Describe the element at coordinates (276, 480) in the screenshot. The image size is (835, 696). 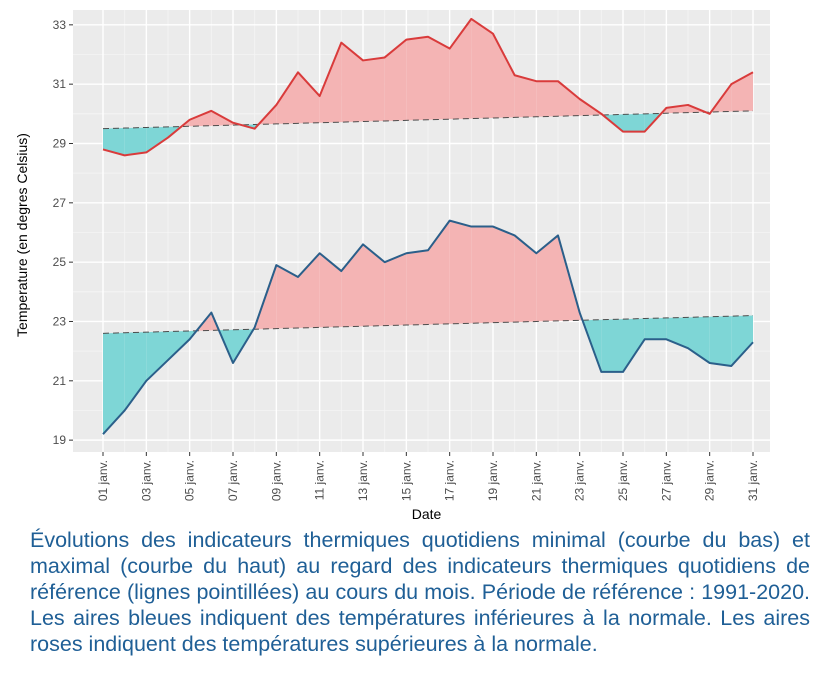
I see `x-tick-label: 09 janv.` at that location.